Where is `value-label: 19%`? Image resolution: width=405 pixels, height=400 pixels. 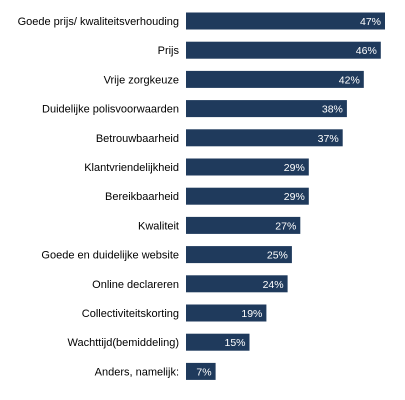 value-label: 19% is located at coordinates (251, 314).